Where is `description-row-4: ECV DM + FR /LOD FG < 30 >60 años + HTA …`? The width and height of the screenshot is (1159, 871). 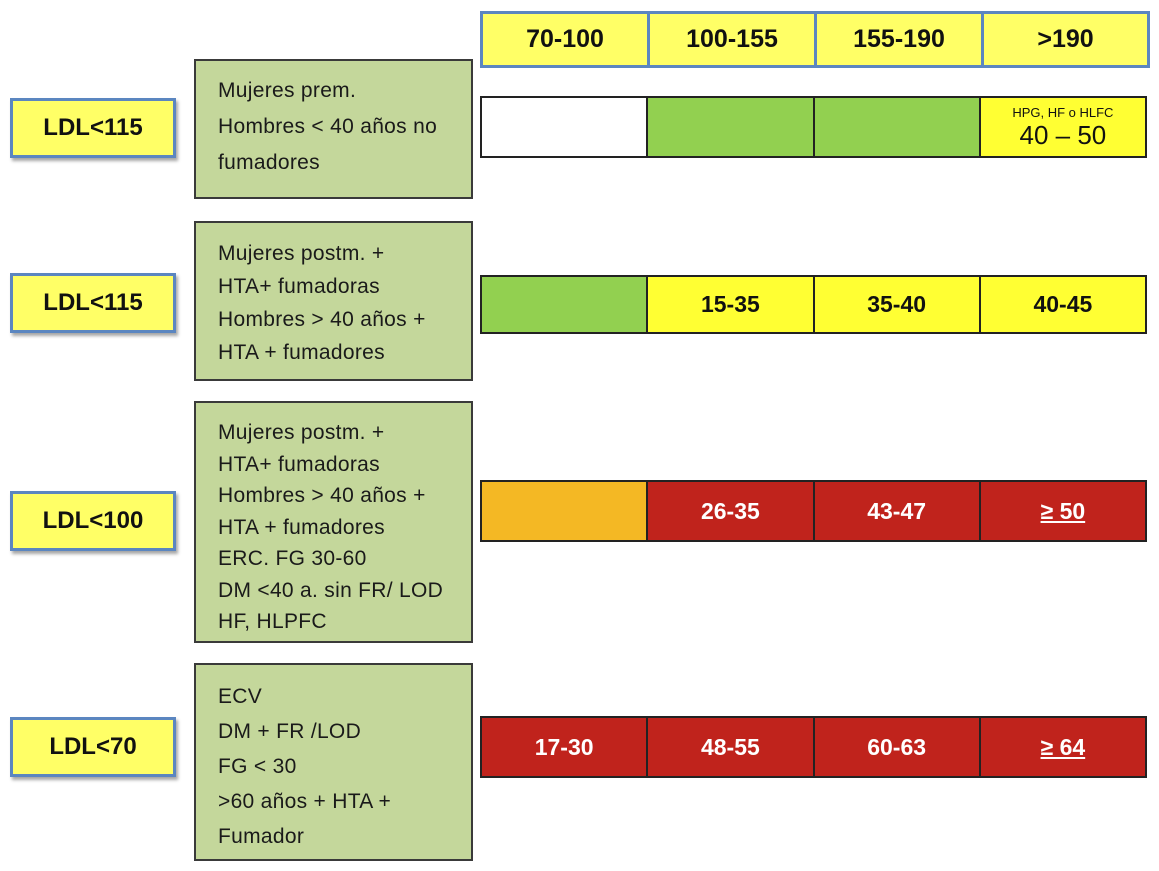 description-row-4: ECV DM + FR /LOD FG < 30 >60 años + HTA … is located at coordinates (333, 762).